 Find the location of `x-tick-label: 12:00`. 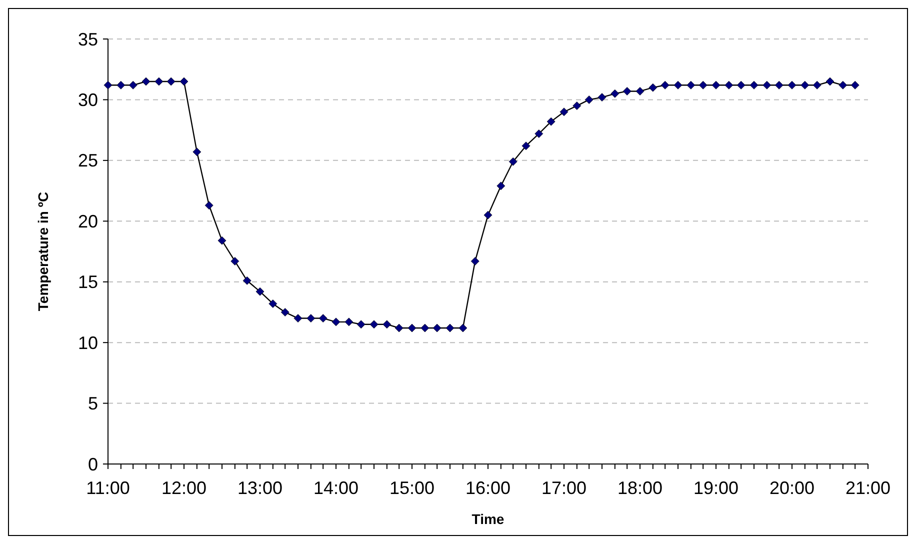

x-tick-label: 12:00 is located at coordinates (184, 488).